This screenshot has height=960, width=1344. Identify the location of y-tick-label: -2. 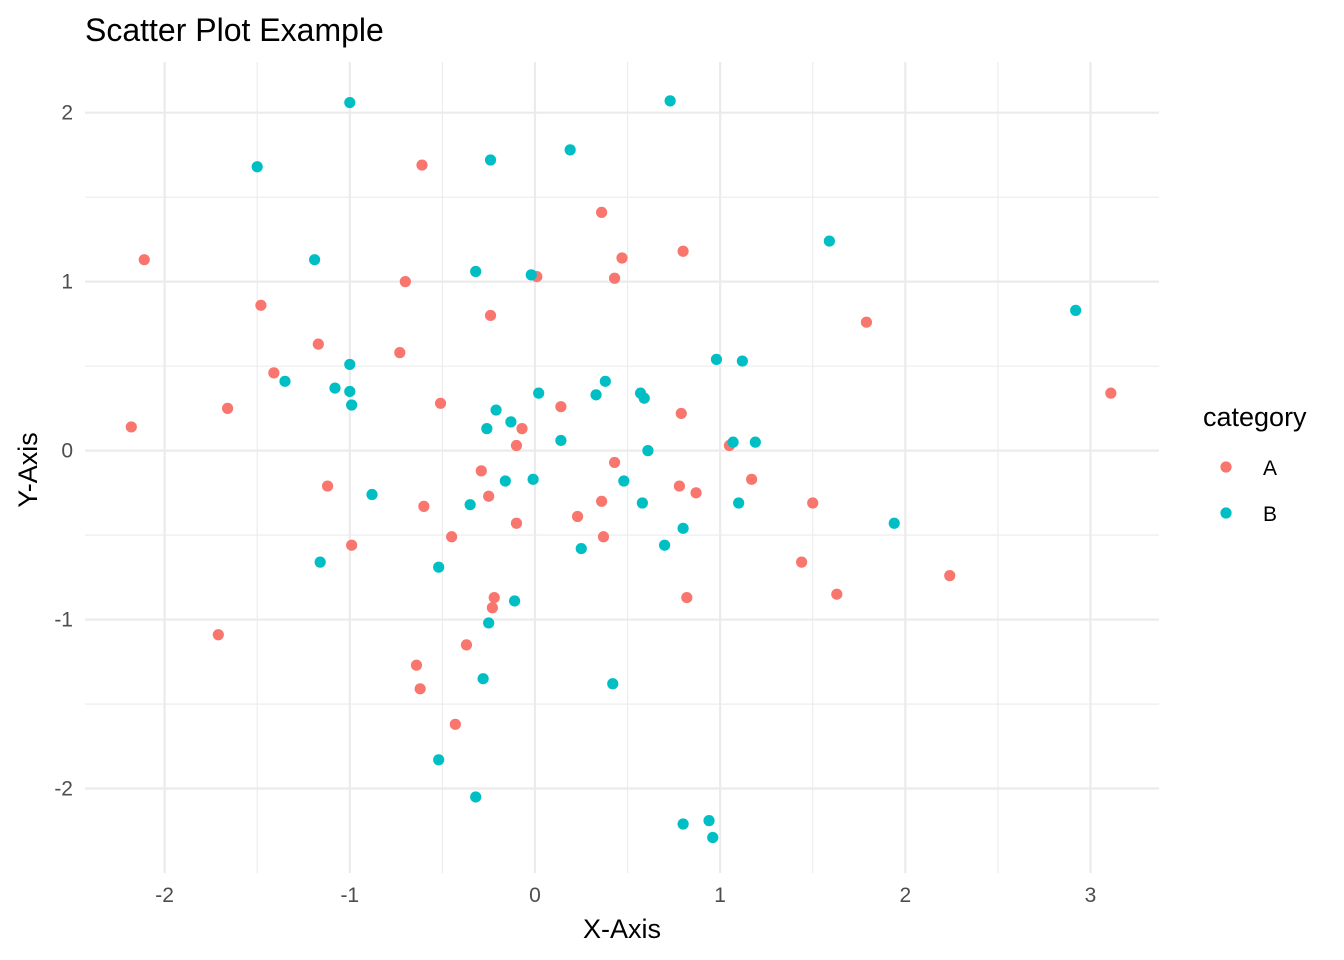
(63, 789).